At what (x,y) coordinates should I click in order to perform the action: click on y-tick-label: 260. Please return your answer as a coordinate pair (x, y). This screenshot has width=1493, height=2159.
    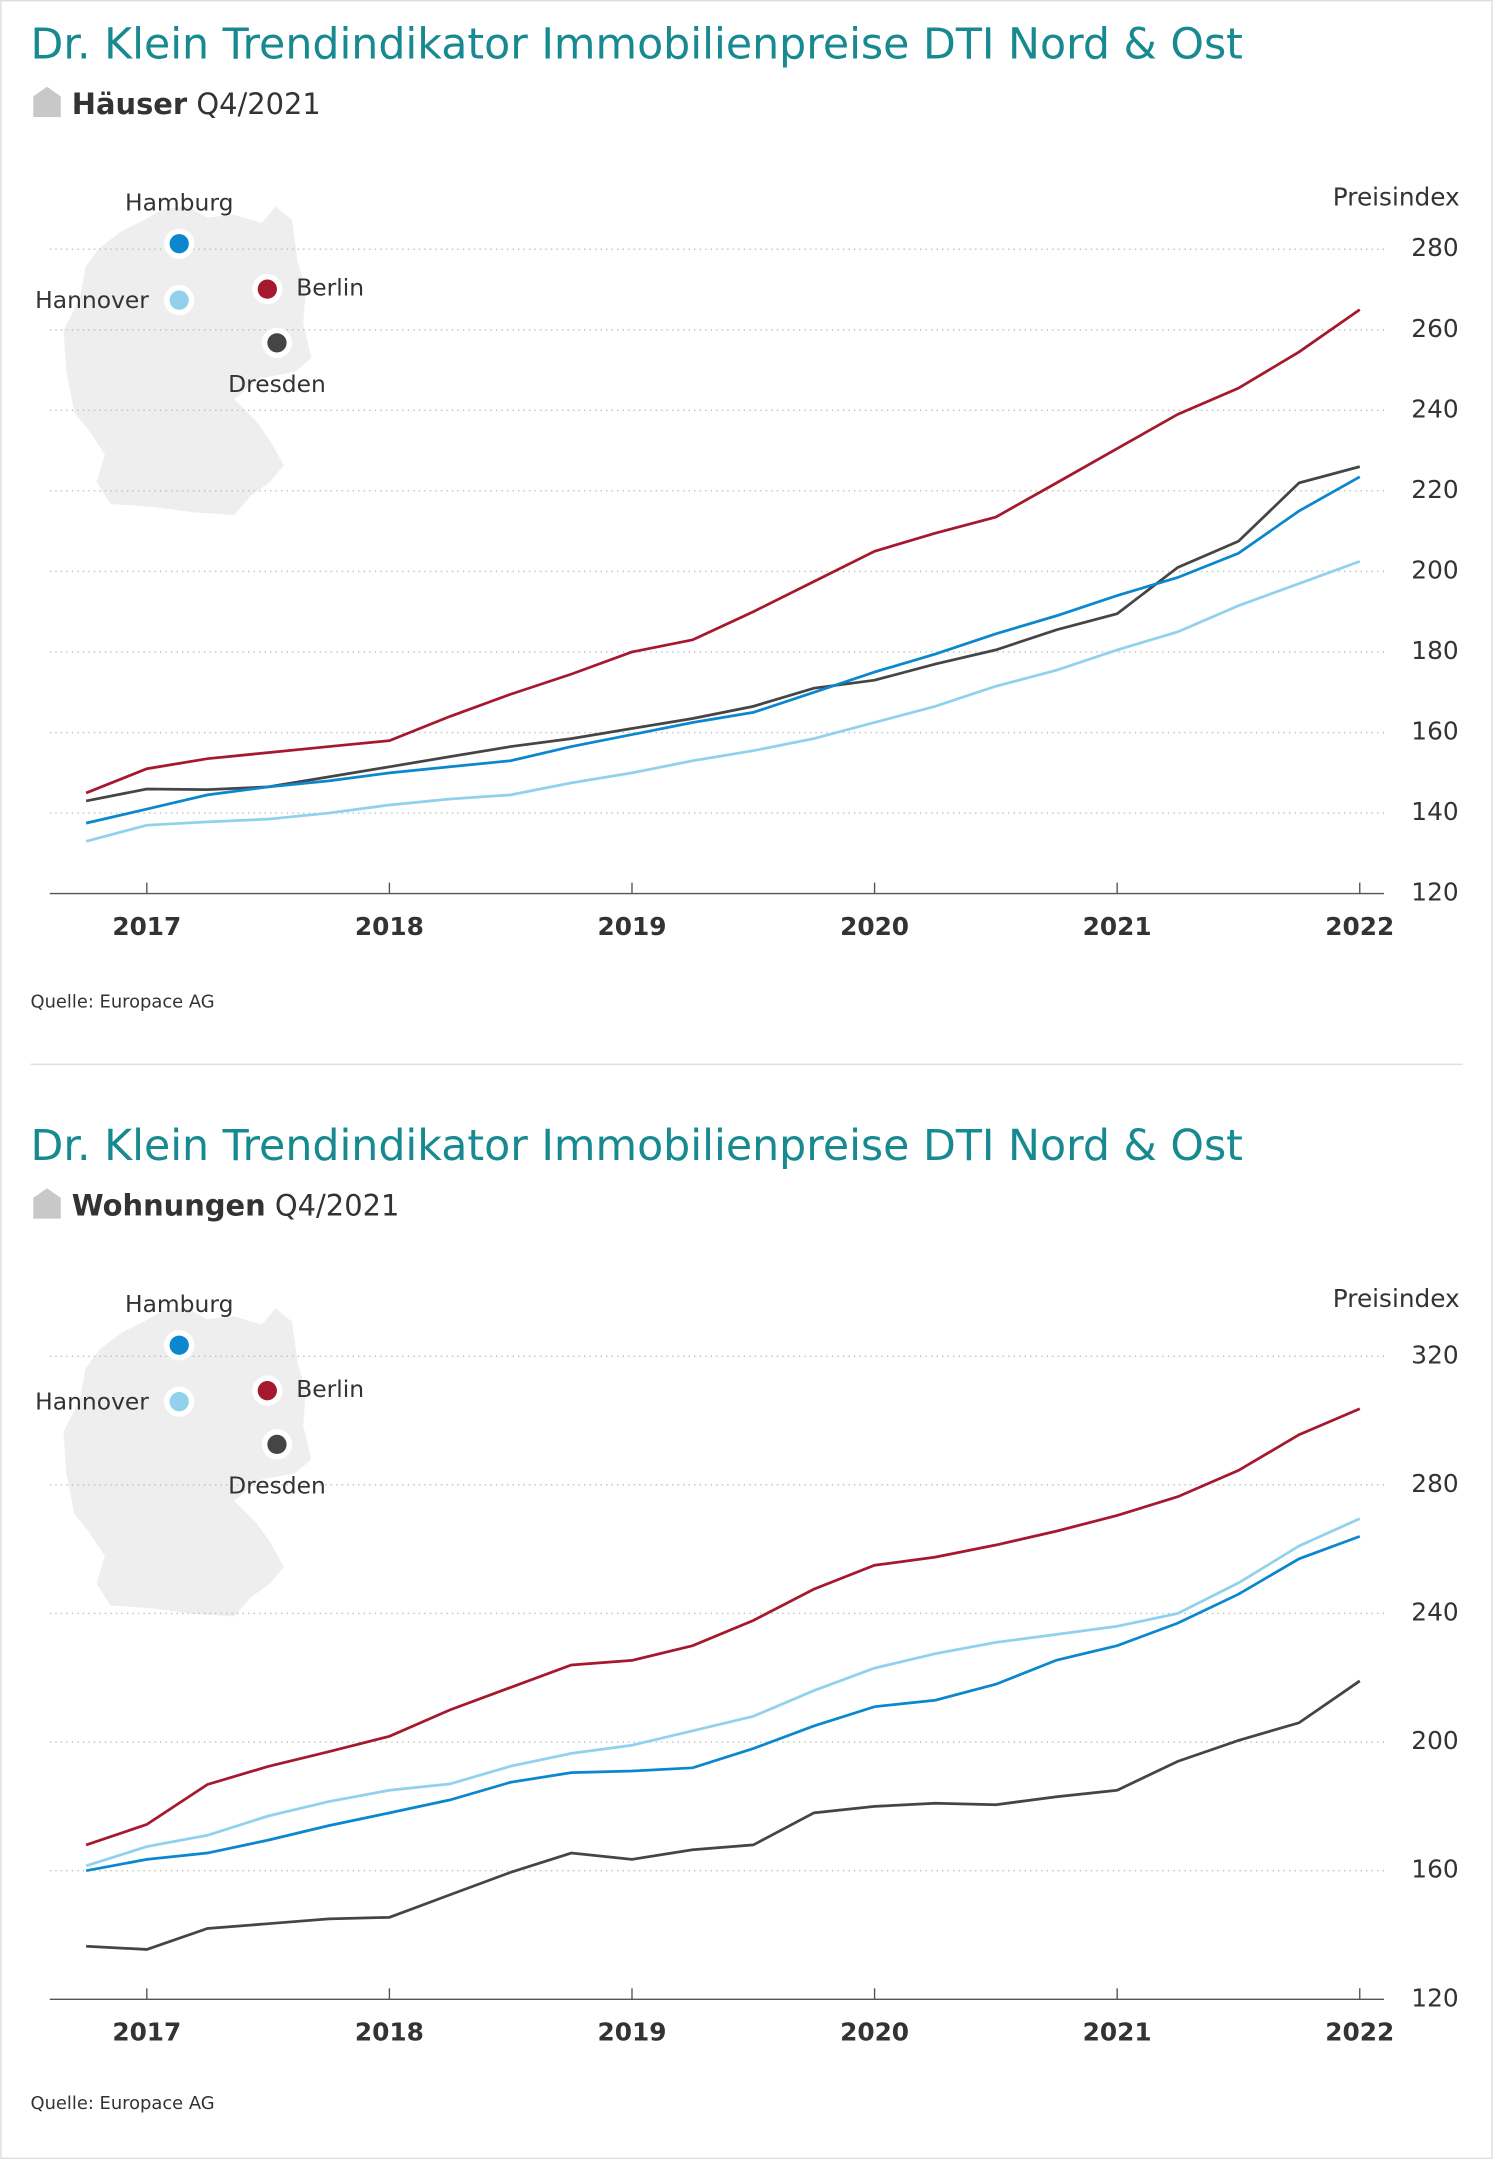
    Looking at the image, I should click on (1434, 328).